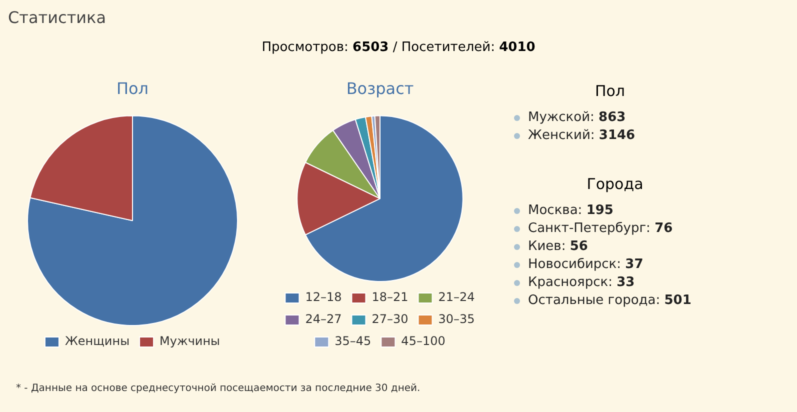  Describe the element at coordinates (353, 341) in the screenshot. I see `legend-label: 35–45` at that location.